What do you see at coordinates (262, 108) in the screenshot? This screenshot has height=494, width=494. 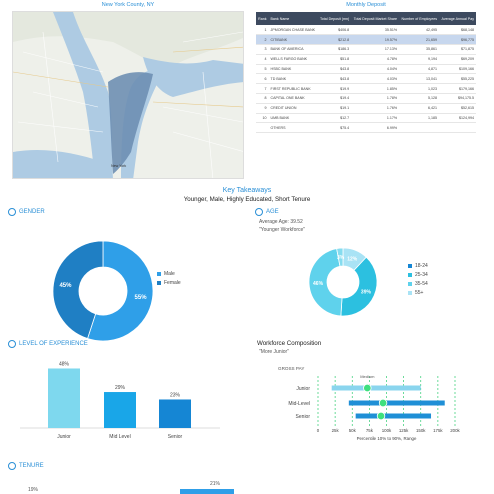 I see `table-cell: 9` at bounding box center [262, 108].